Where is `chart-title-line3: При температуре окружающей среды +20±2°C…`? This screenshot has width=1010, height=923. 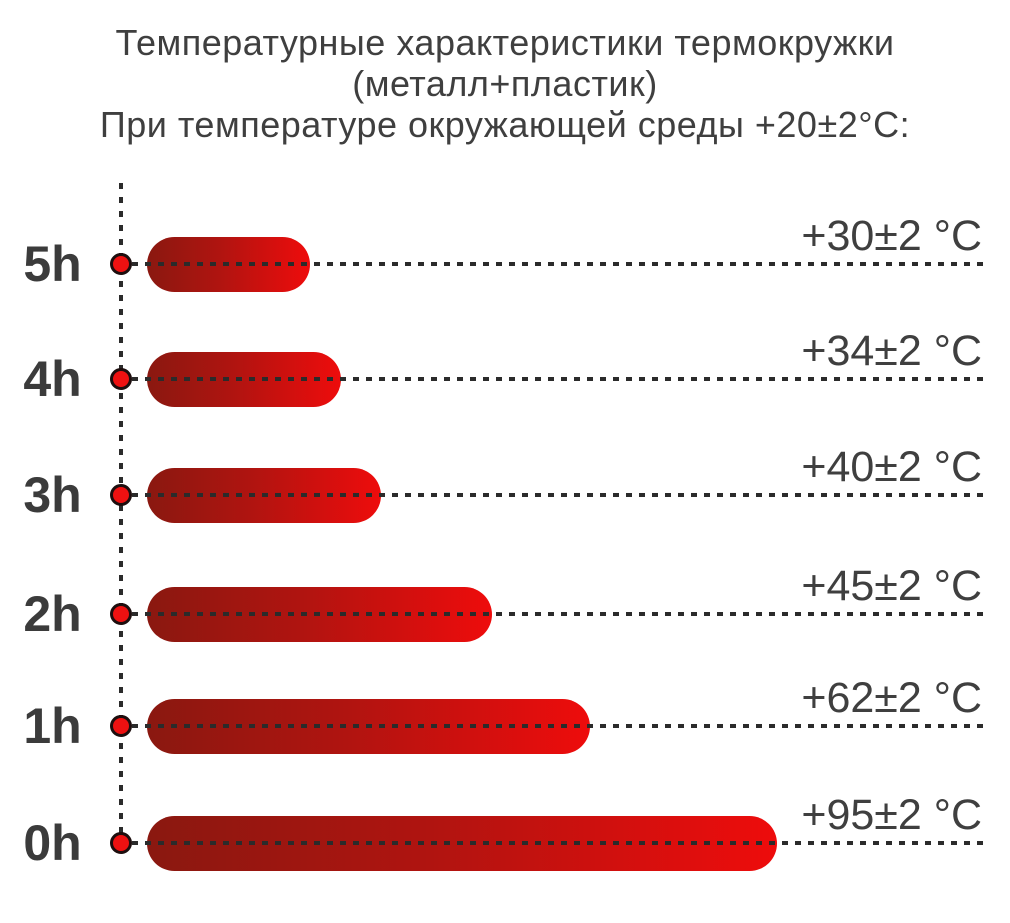
chart-title-line3: При температуре окружающей среды +20±2°C… is located at coordinates (505, 124).